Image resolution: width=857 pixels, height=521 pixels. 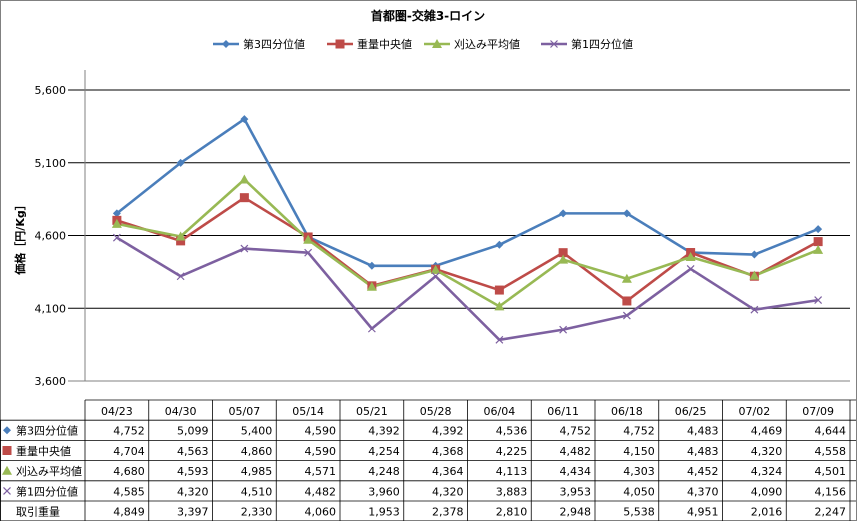 What do you see at coordinates (47, 431) in the screenshot?
I see `table-row-label: 第3四分位値` at bounding box center [47, 431].